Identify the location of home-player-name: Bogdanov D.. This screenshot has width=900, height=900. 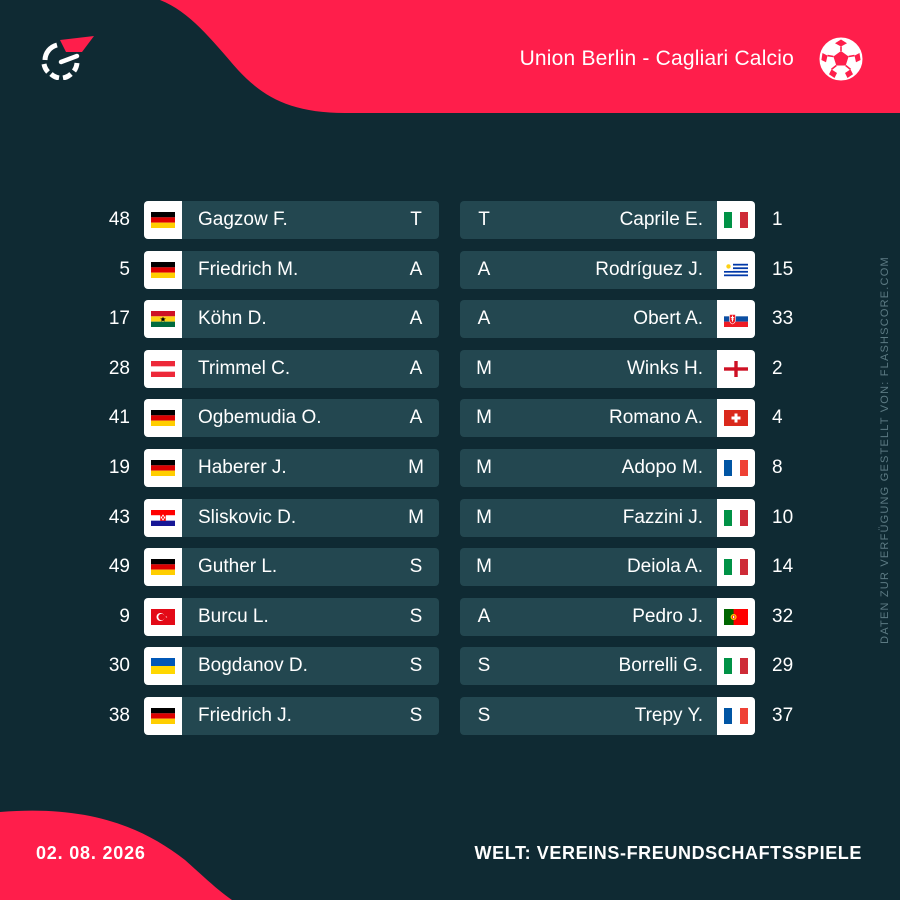
(253, 666).